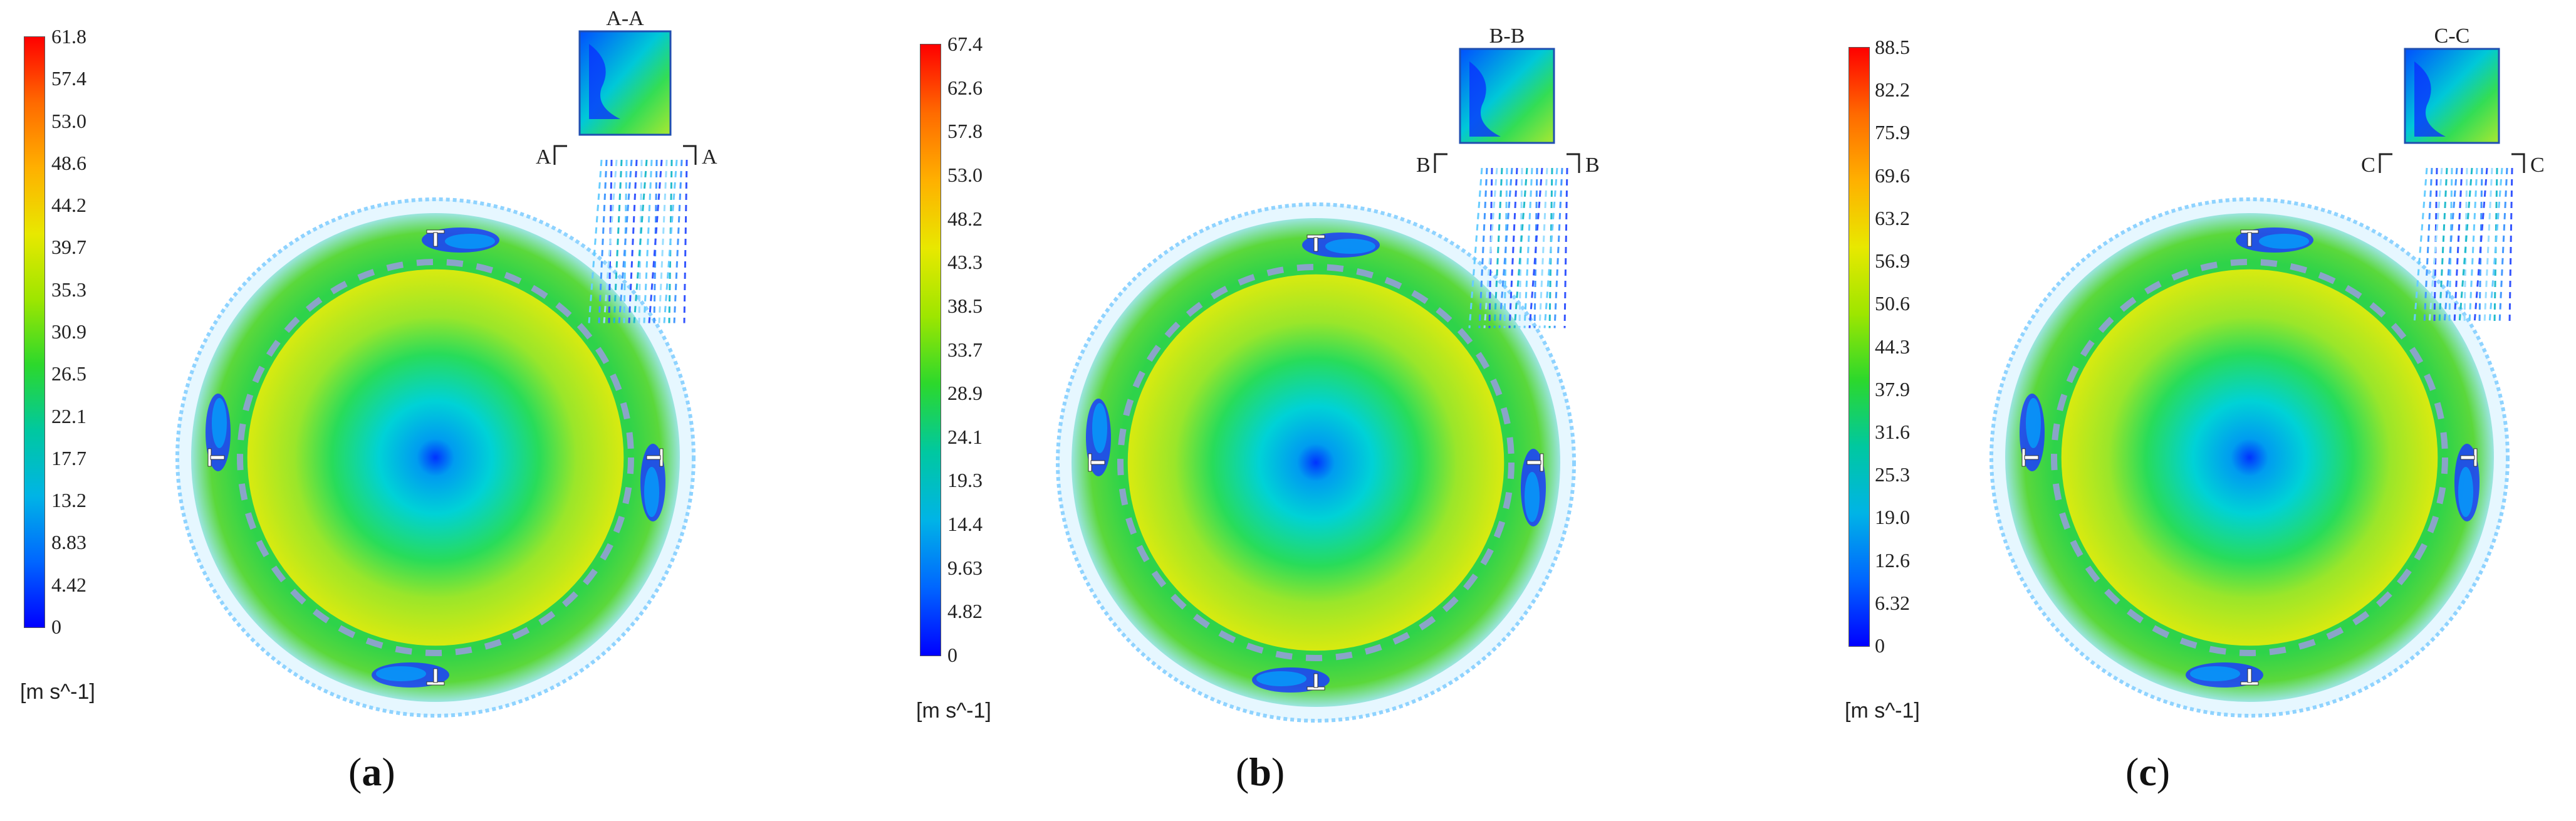 The width and height of the screenshot is (2576, 821). What do you see at coordinates (625, 18) in the screenshot?
I see `section-title: A-A` at bounding box center [625, 18].